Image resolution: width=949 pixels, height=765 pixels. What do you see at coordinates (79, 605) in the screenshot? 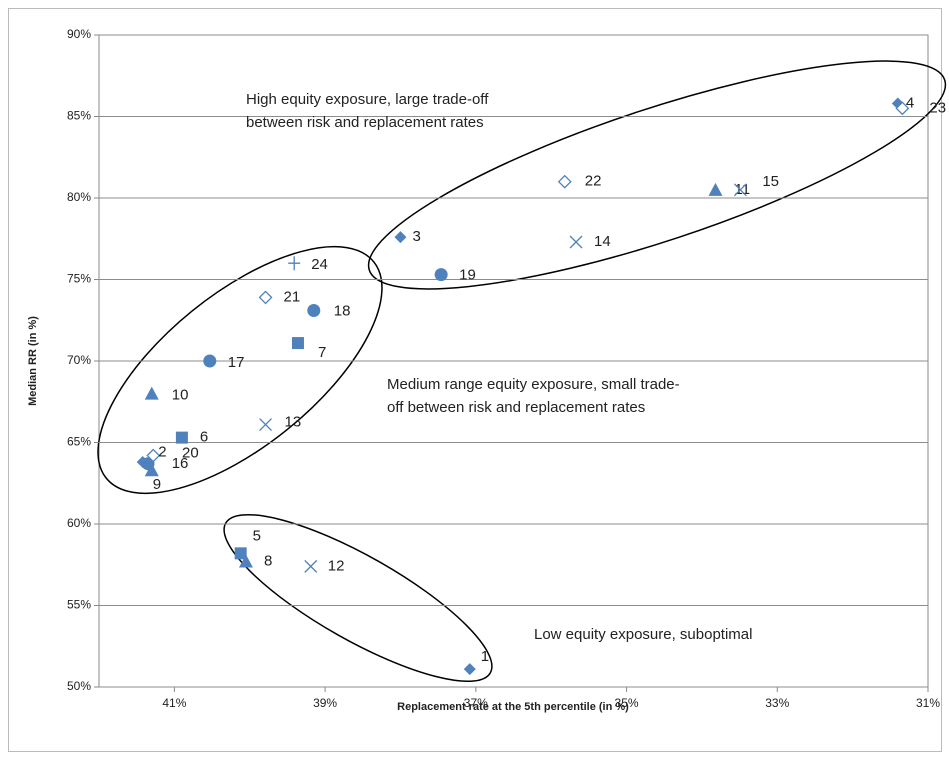
I see `y-tick-label: 55%` at bounding box center [79, 605].